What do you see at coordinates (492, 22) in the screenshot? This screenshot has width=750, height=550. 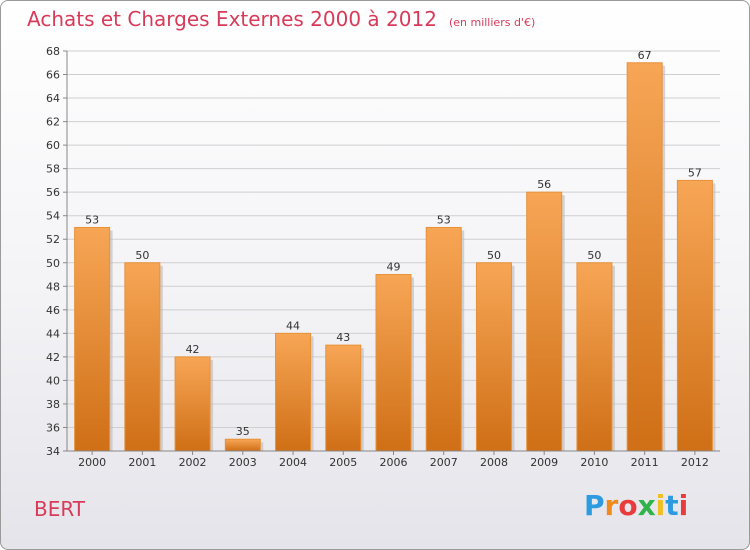 I see `chart-subtitle: (en milliers d'€)` at bounding box center [492, 22].